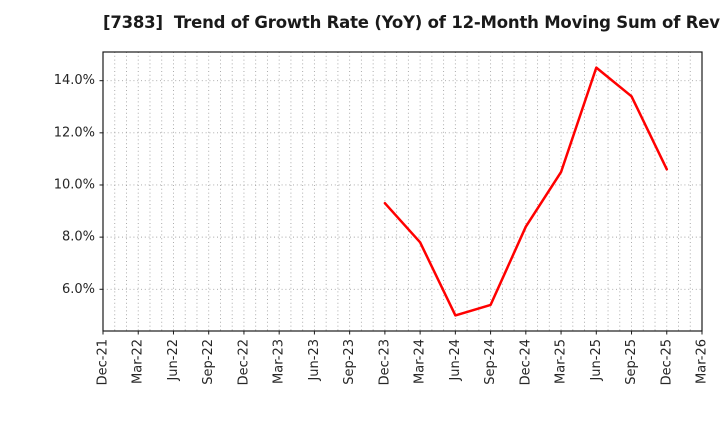 The height and width of the screenshot is (440, 720). What do you see at coordinates (74, 80) in the screenshot?
I see `y-tick-label: 14.0%` at bounding box center [74, 80].